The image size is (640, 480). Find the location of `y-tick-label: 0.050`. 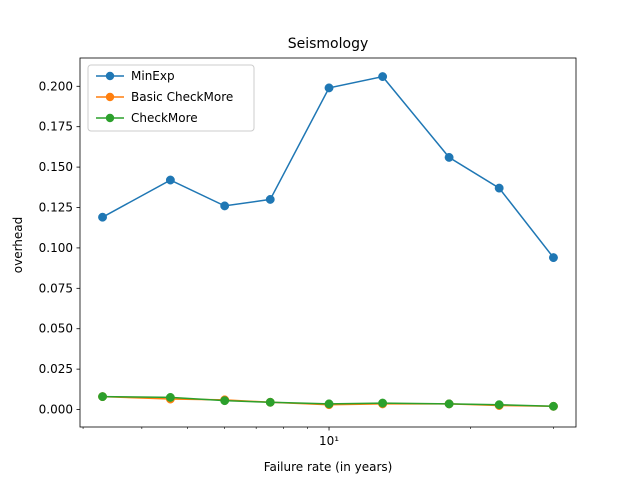

y-tick-label: 0.050 is located at coordinates (56, 329).